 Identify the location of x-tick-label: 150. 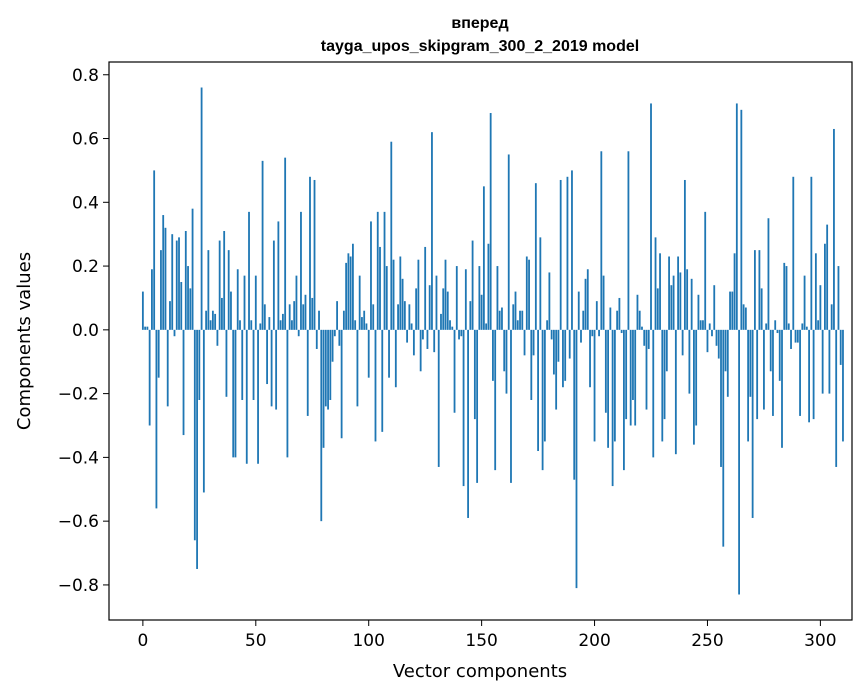
(481, 641).